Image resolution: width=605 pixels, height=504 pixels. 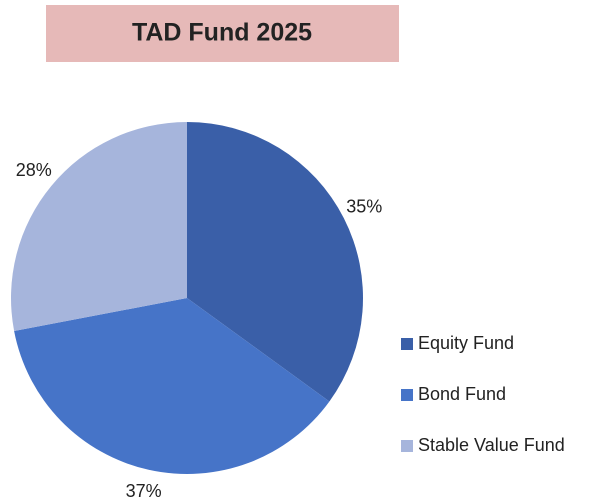 What do you see at coordinates (491, 445) in the screenshot?
I see `legend-label: Stable Value Fund` at bounding box center [491, 445].